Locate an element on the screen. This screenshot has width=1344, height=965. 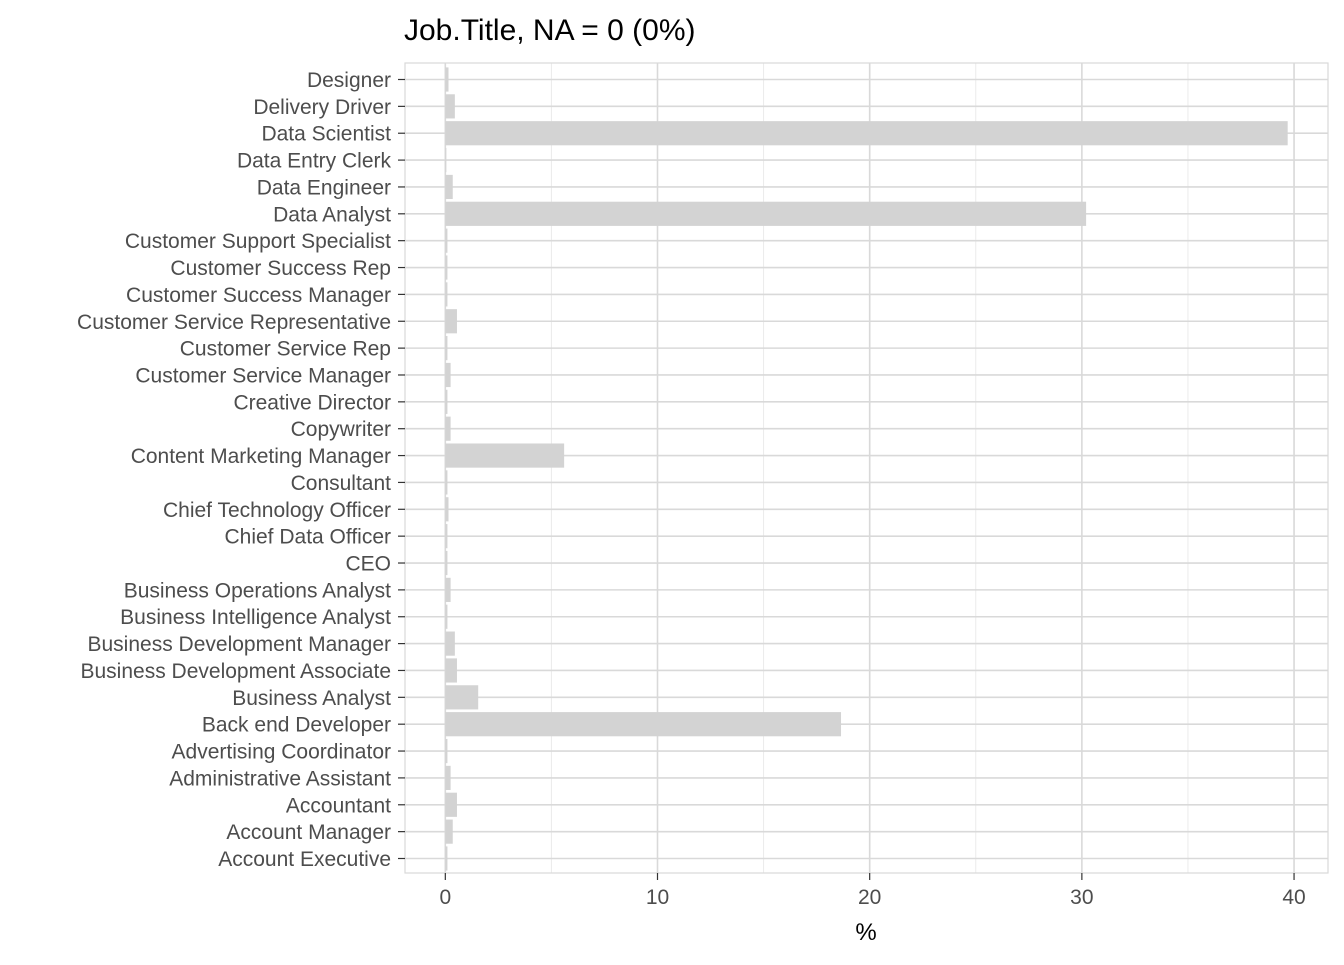
y-tick-label: Business Intelligence Analyst is located at coordinates (255, 617).